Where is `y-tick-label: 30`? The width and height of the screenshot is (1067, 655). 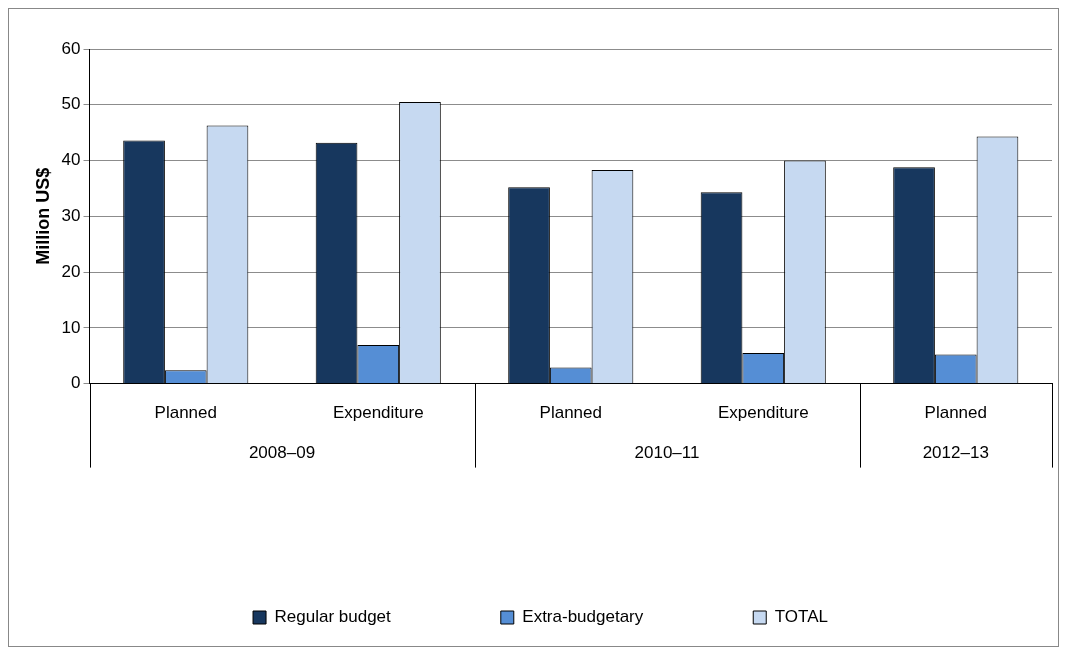 y-tick-label: 30 is located at coordinates (71, 215).